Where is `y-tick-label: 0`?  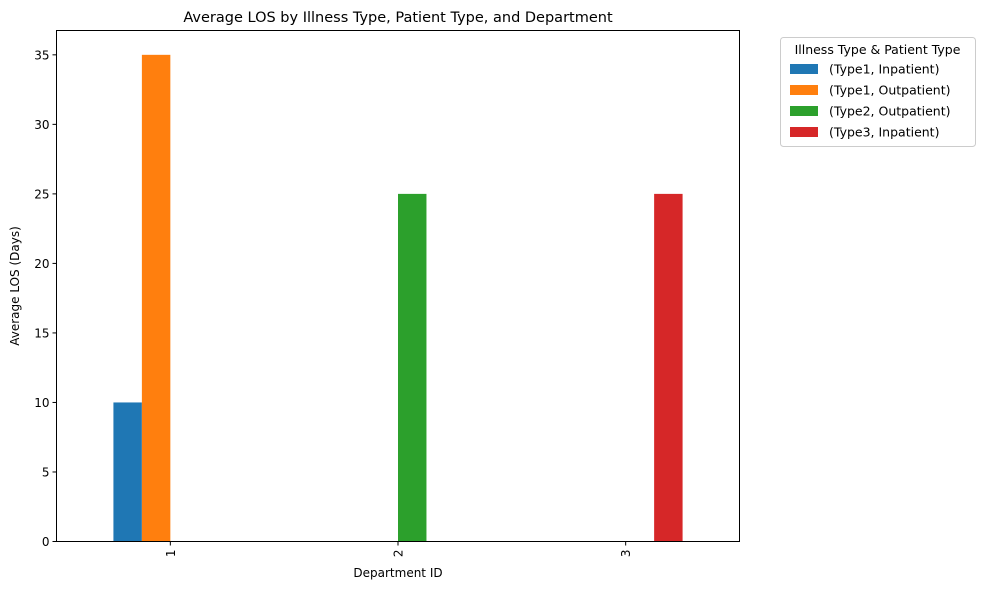
y-tick-label: 0 is located at coordinates (46, 542).